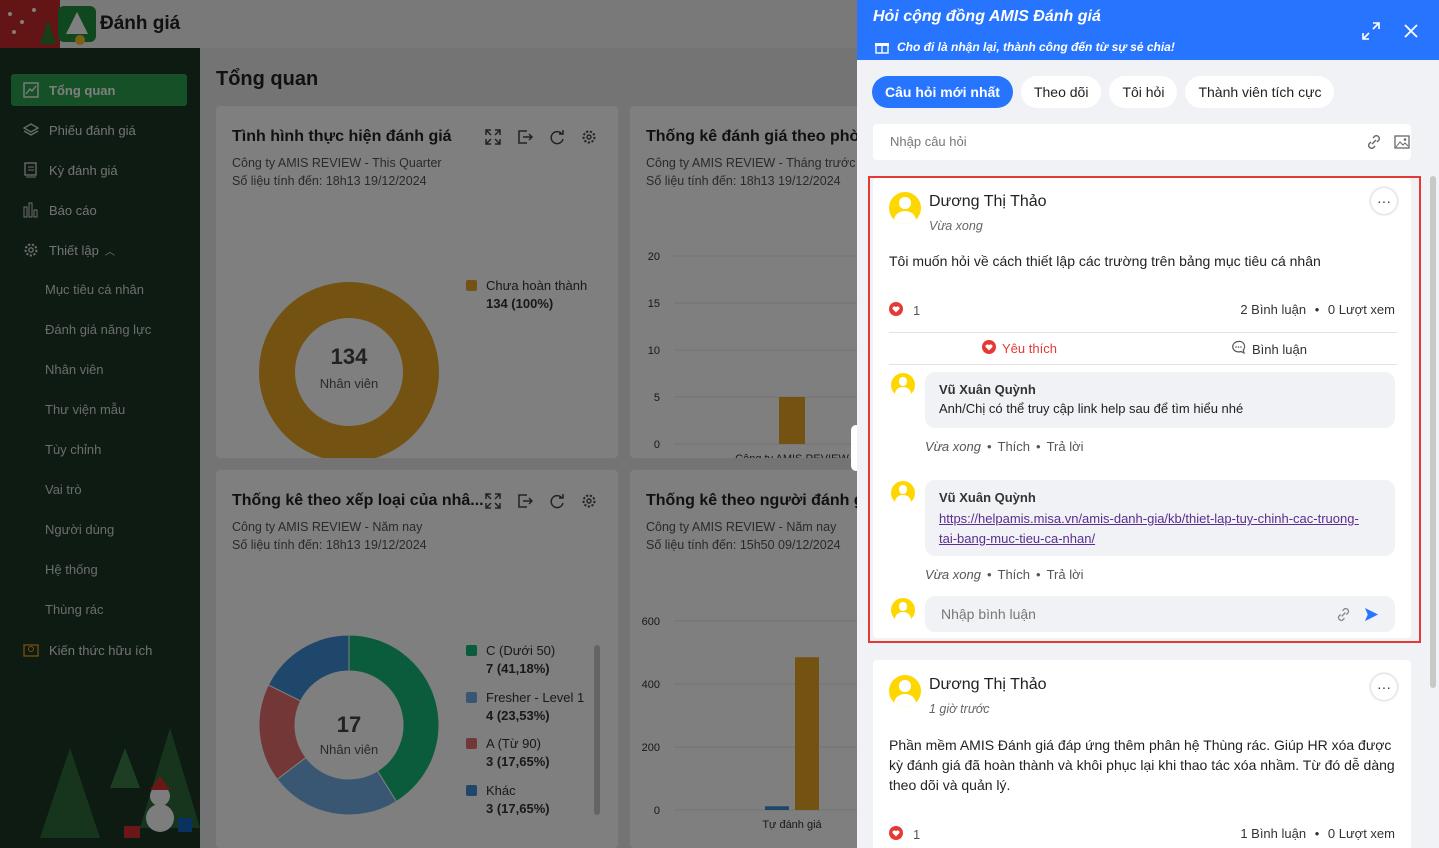 This screenshot has width=1439, height=848. What do you see at coordinates (988, 614) in the screenshot?
I see `comment-placeholder: Nhập bình luận` at bounding box center [988, 614].